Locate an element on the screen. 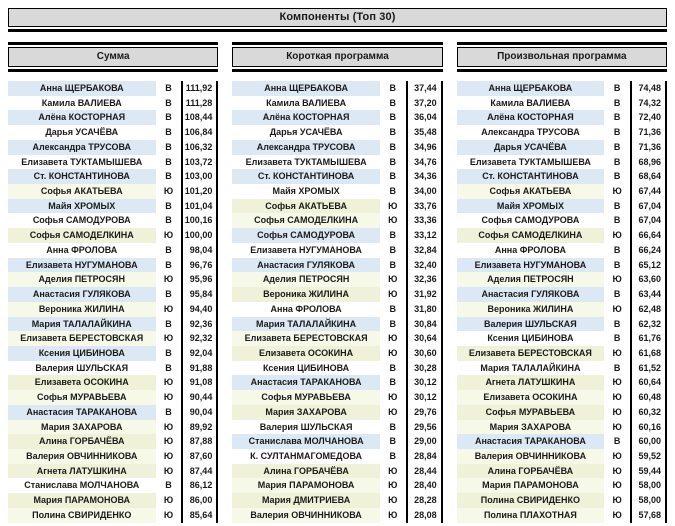 The height and width of the screenshot is (526, 675). table-row: Софья САМОДЕЛКИНА Ю 33,36 is located at coordinates (337, 221).